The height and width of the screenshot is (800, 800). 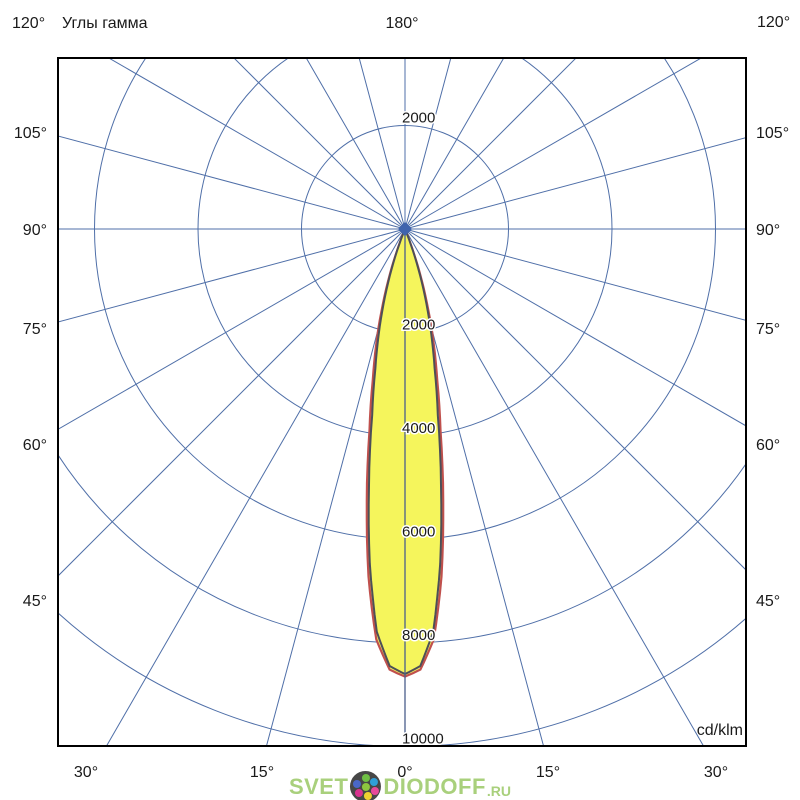 What do you see at coordinates (34, 601) in the screenshot?
I see `gamma-angle-label-left: 45°` at bounding box center [34, 601].